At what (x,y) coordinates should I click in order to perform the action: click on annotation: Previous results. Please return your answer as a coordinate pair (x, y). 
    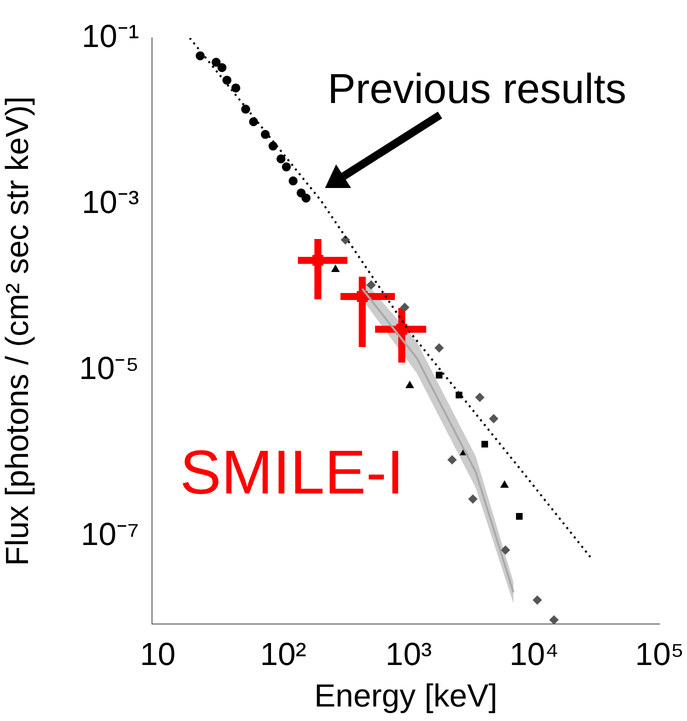
    Looking at the image, I should click on (477, 88).